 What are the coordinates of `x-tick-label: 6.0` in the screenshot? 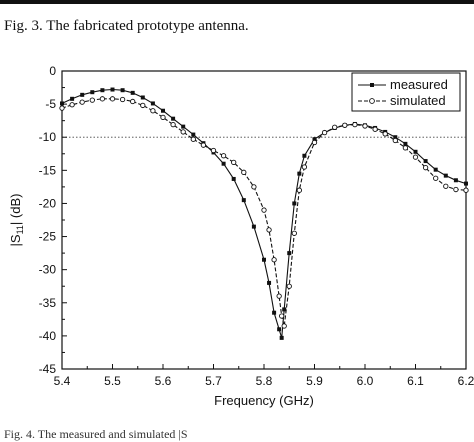 It's located at (365, 381).